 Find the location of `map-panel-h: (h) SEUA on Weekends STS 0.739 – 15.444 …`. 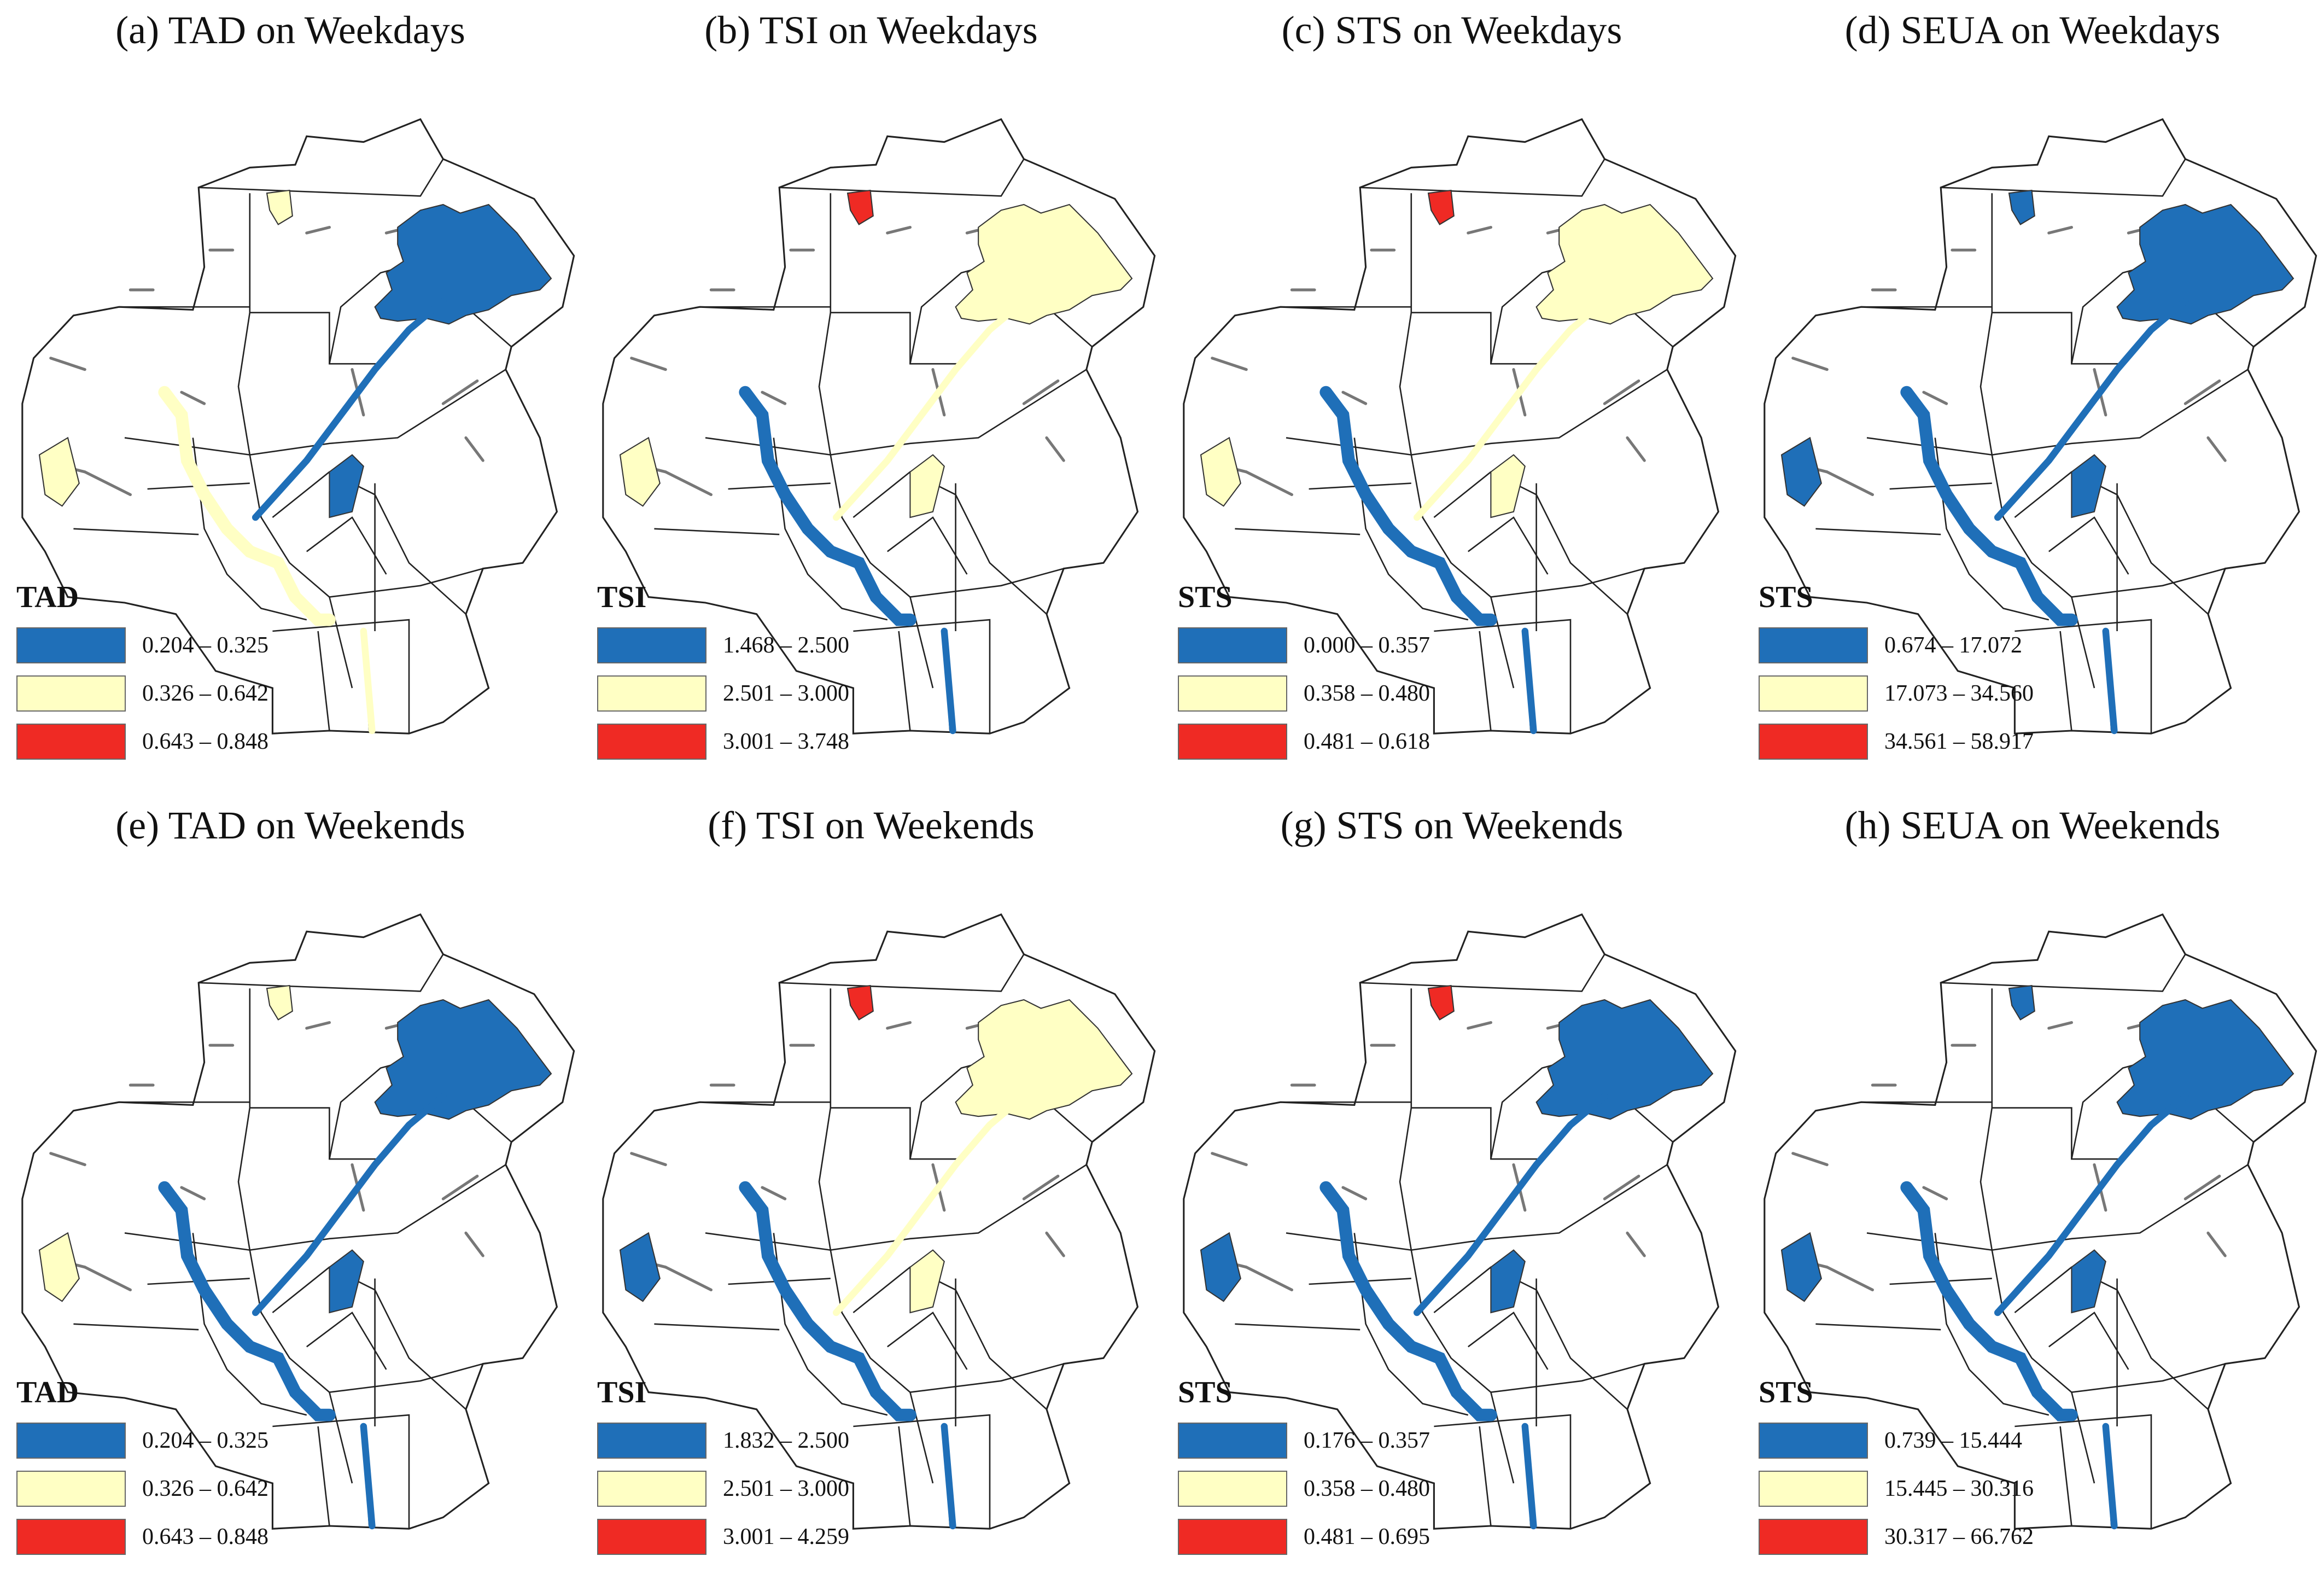

map-panel-h: (h) SEUA on Weekends STS 0.739 – 15.444 … is located at coordinates (2032, 1192).